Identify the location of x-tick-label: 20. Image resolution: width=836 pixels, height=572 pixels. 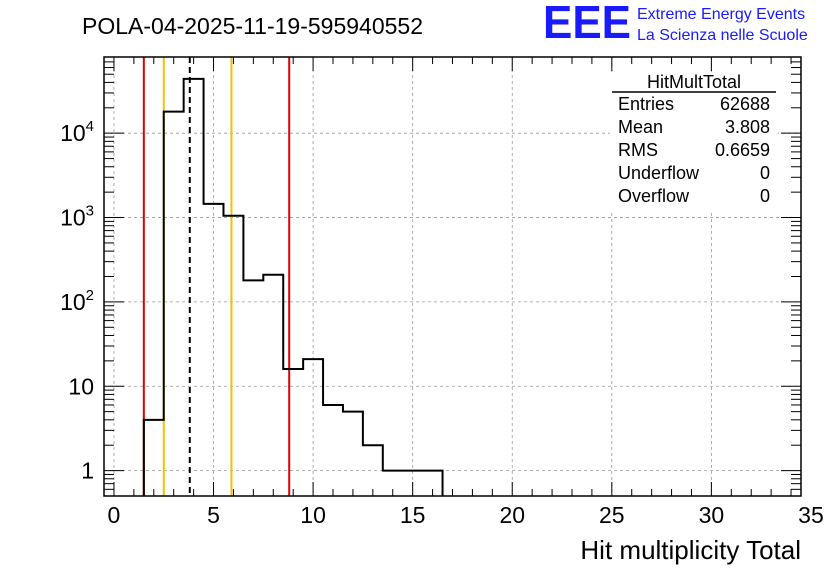
(512, 515).